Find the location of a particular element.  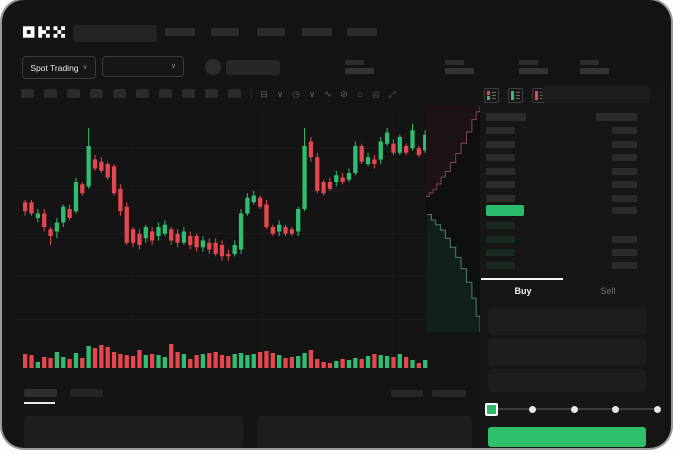

market-type-dropdown: Spot Trading ∨ is located at coordinates (59, 67).